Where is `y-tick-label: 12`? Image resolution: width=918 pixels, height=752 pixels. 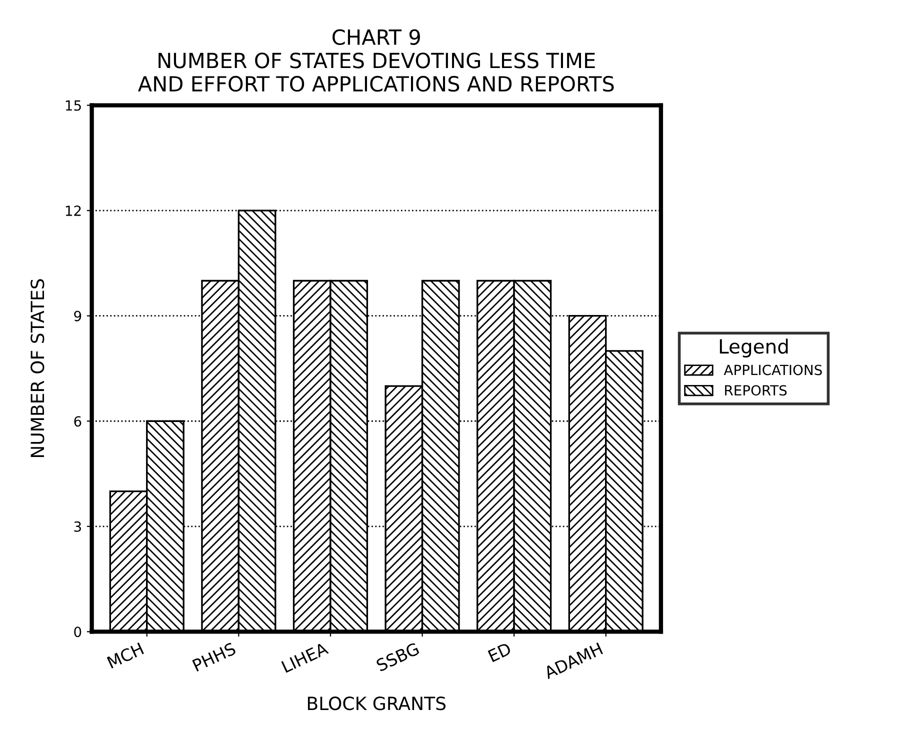 y-tick-label: 12 is located at coordinates (73, 211).